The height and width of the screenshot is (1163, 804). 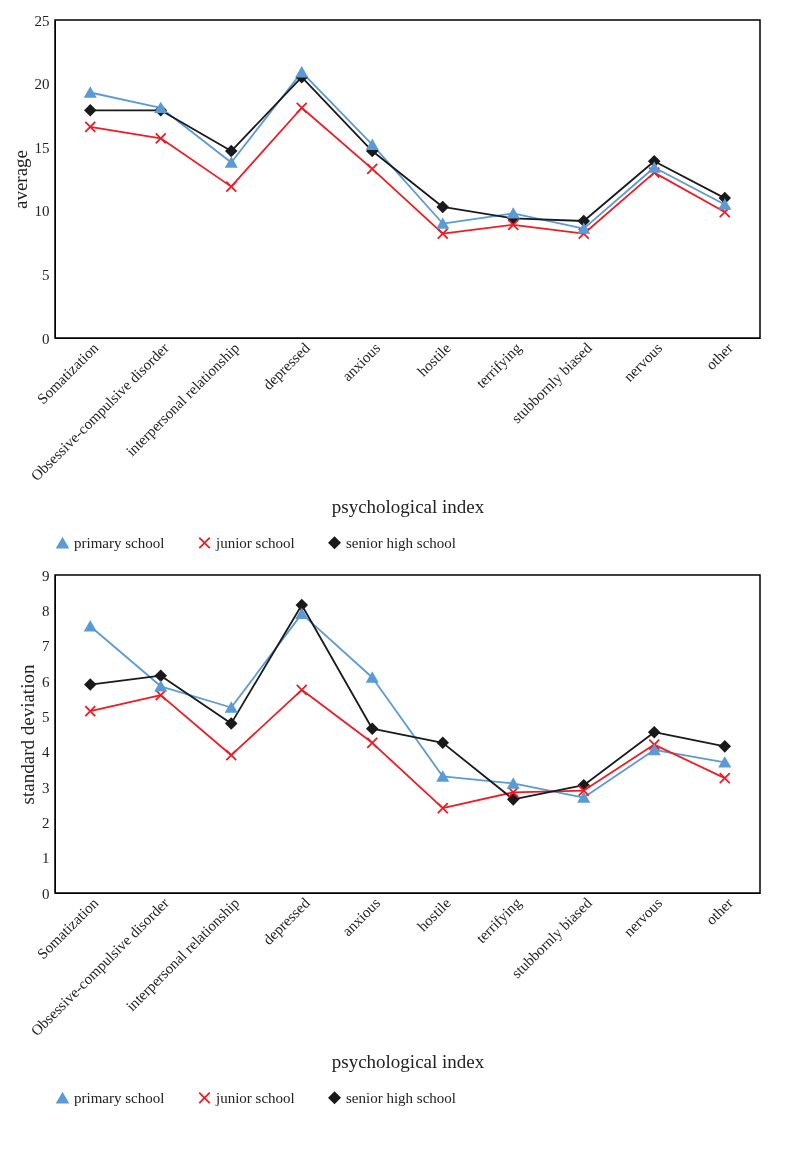 What do you see at coordinates (46, 575) in the screenshot?
I see `y-tick-label: 9` at bounding box center [46, 575].